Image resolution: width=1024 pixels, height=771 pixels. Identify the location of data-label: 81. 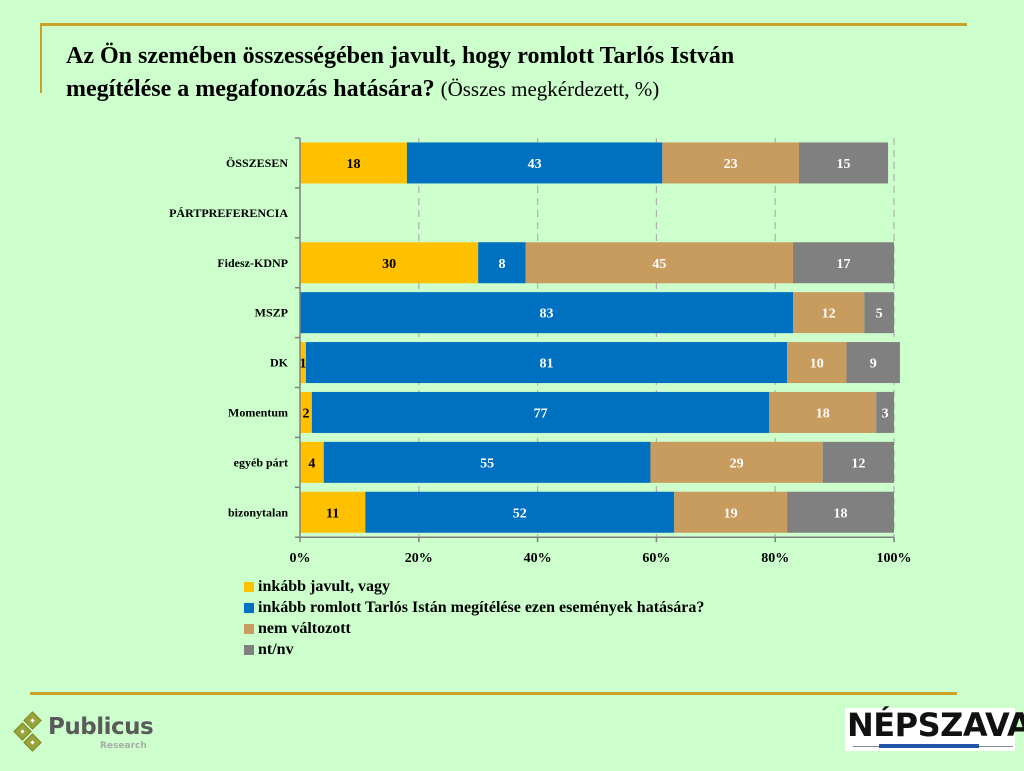
(547, 364).